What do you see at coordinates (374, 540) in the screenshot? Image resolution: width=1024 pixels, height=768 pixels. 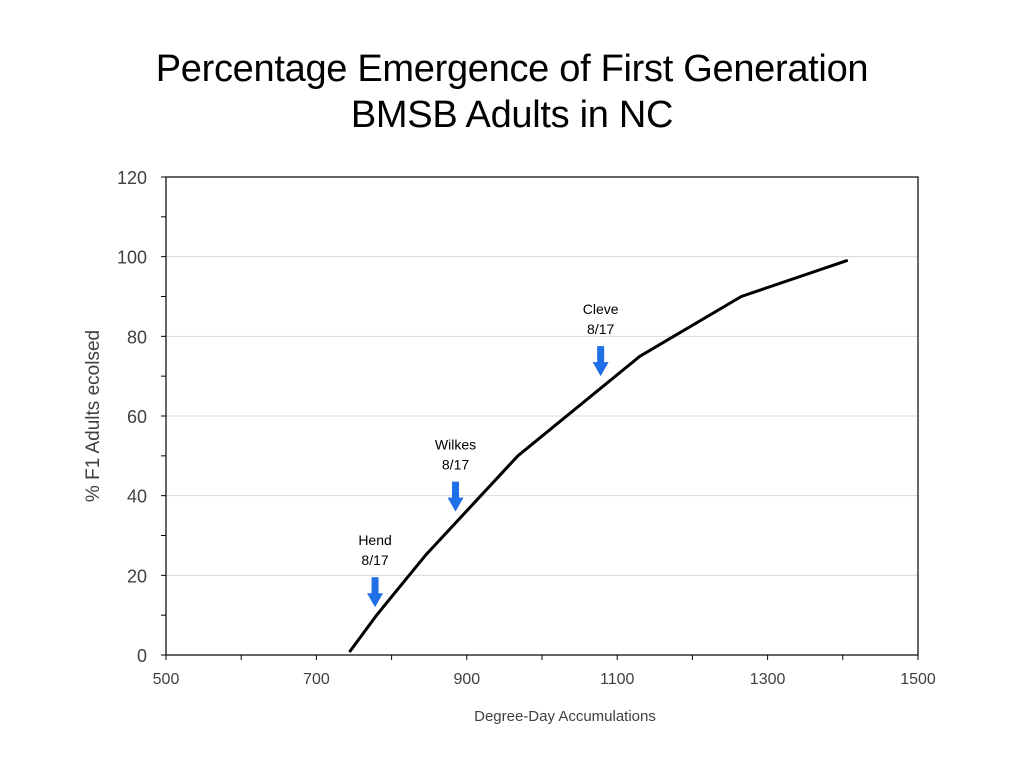 I see `annotation-label: Hend` at bounding box center [374, 540].